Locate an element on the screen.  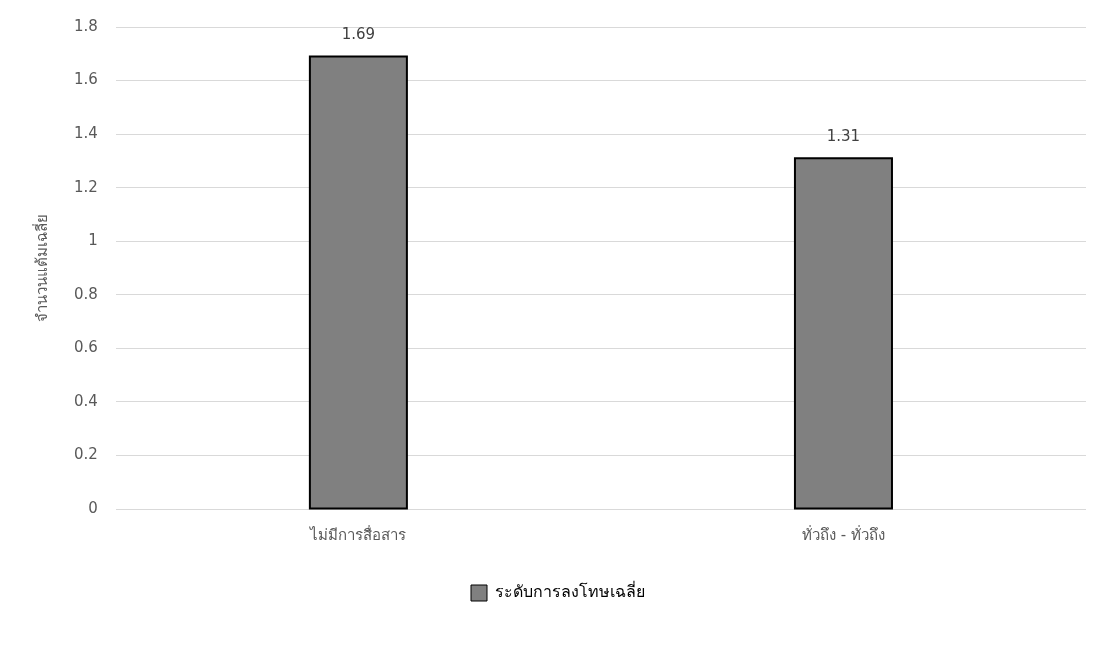
y-tick-label: 1.4 is located at coordinates (86, 133).